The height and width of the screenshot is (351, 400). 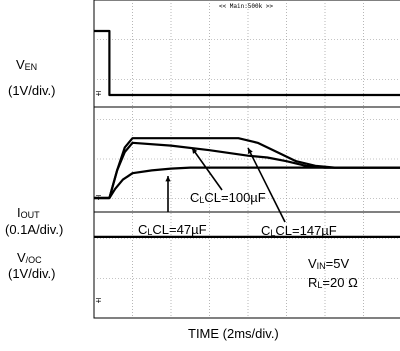 What do you see at coordinates (98, 300) in the screenshot?
I see `ch3-ground-marker: ∓` at bounding box center [98, 300].